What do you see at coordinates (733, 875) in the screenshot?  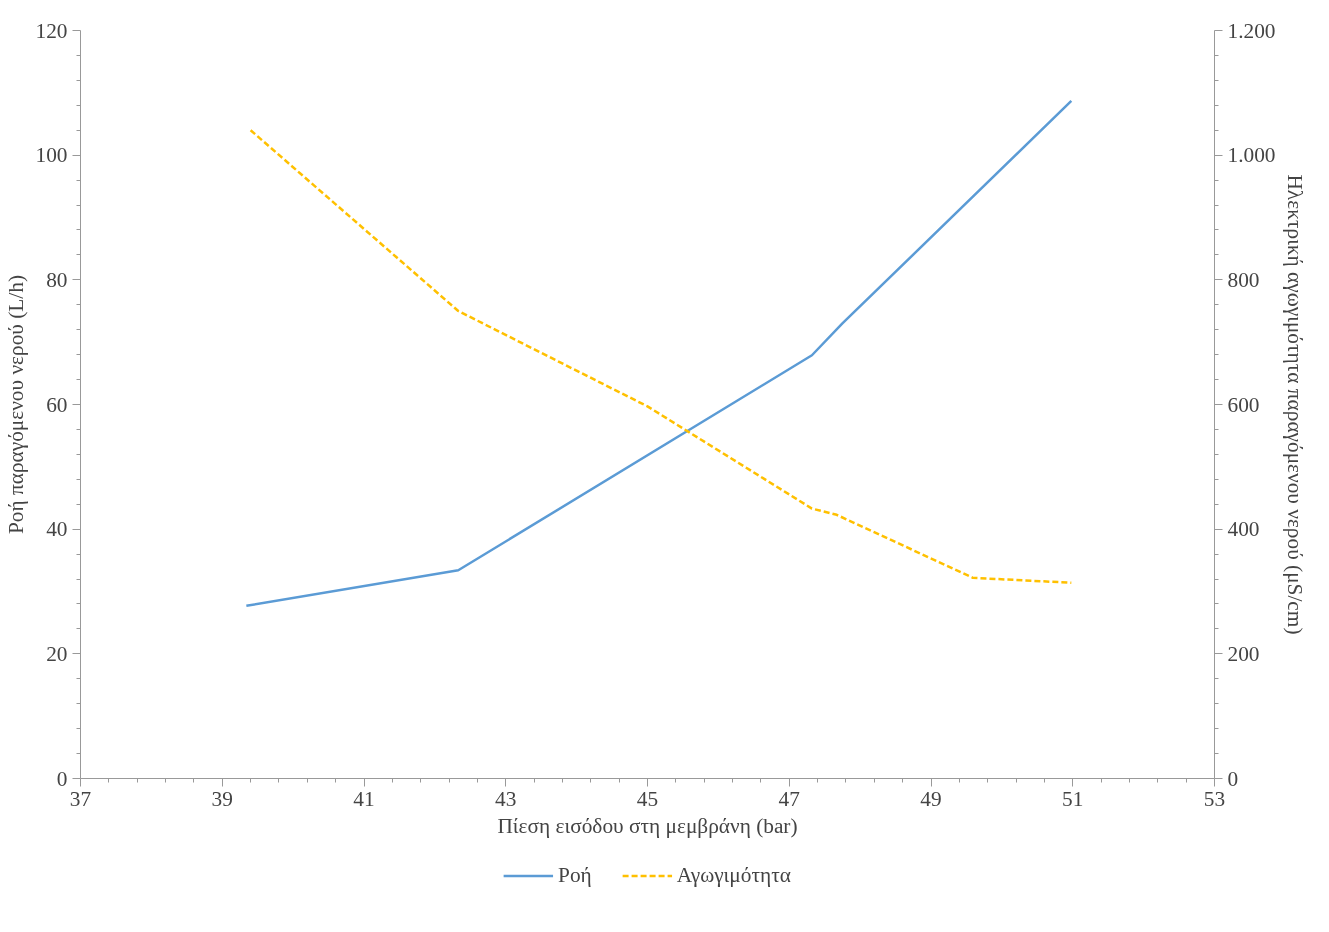 I see `legend-label: Αγωγιμότητα` at bounding box center [733, 875].